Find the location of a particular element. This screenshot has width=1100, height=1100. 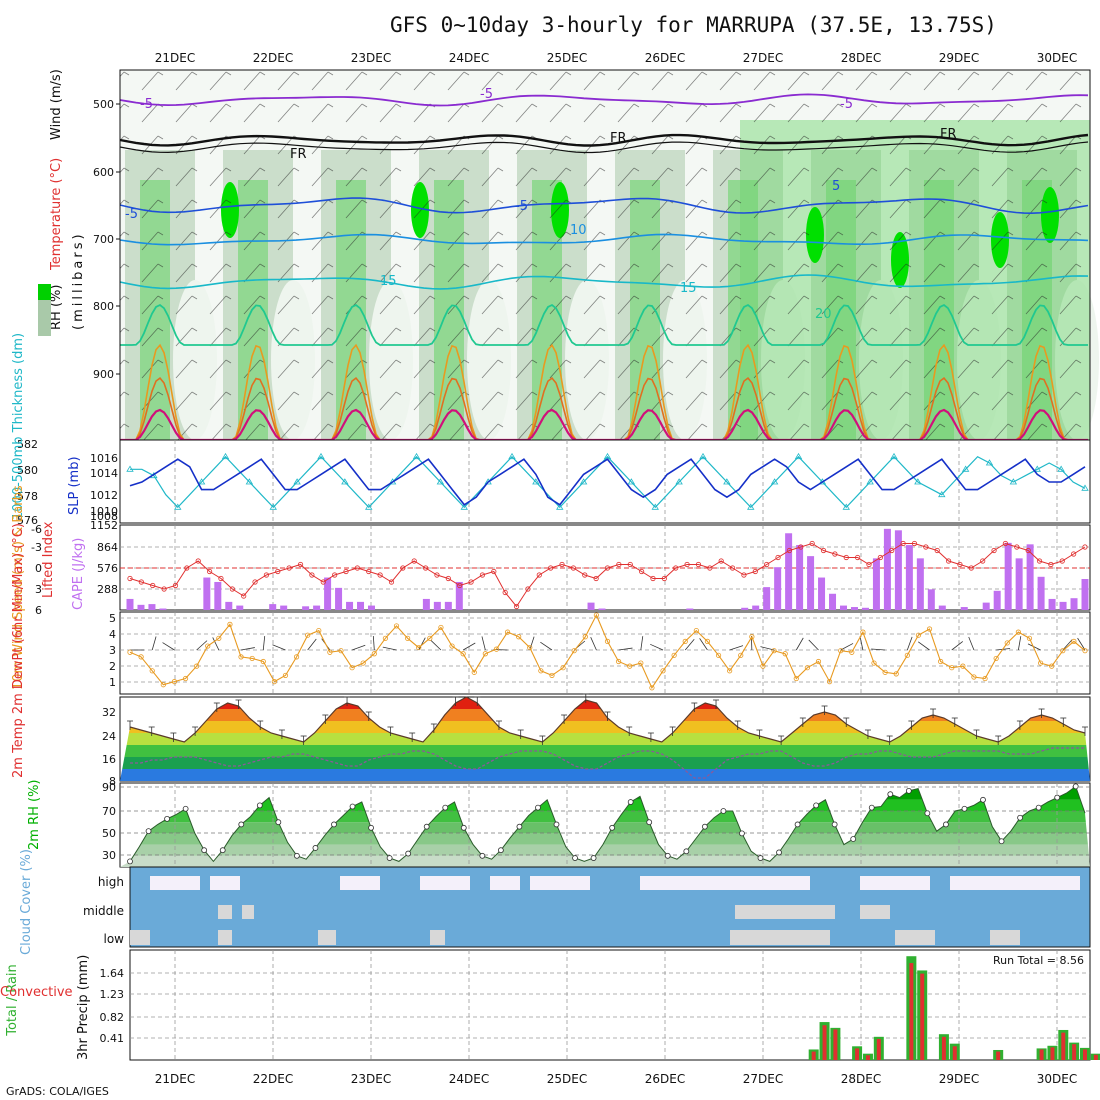

cape-bars is located at coordinates (607, 569).